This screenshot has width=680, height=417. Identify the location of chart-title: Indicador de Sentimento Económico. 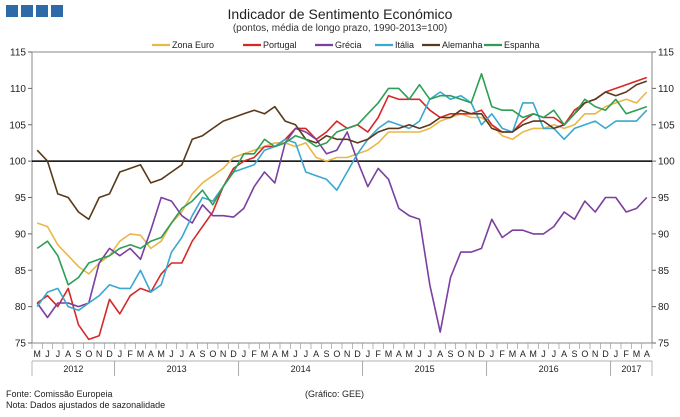
(340, 14).